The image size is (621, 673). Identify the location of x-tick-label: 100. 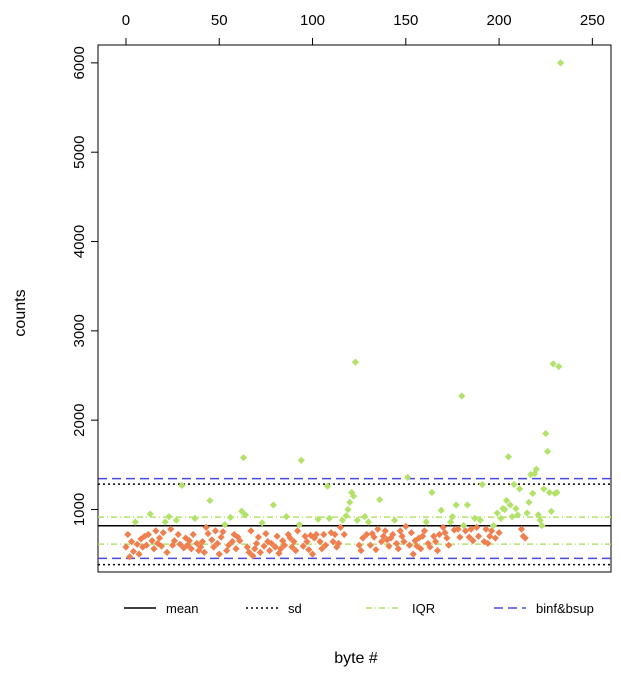
(312, 20).